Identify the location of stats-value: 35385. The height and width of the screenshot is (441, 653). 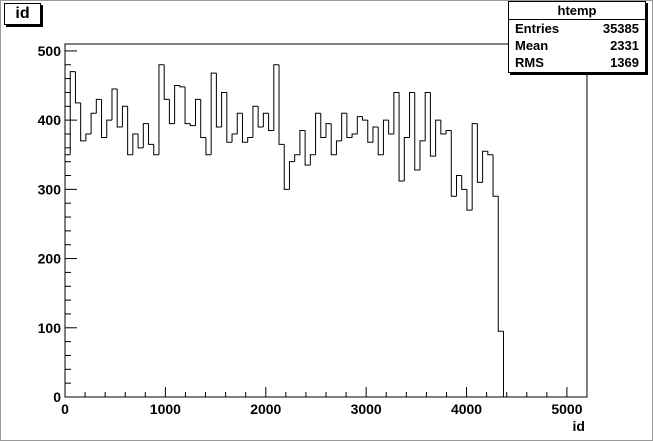
(620, 28).